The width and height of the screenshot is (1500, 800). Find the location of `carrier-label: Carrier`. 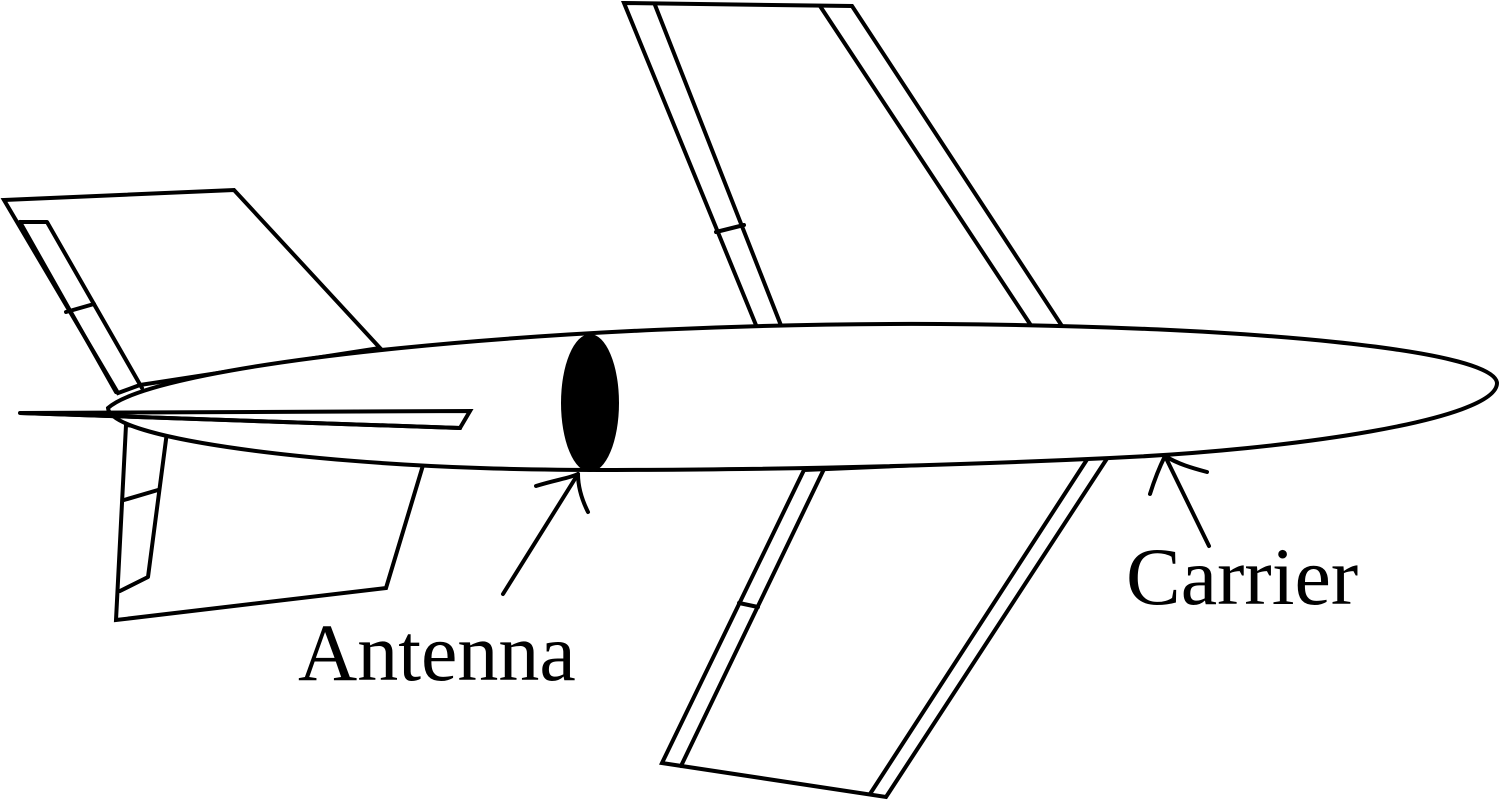

carrier-label: Carrier is located at coordinates (1242, 576).